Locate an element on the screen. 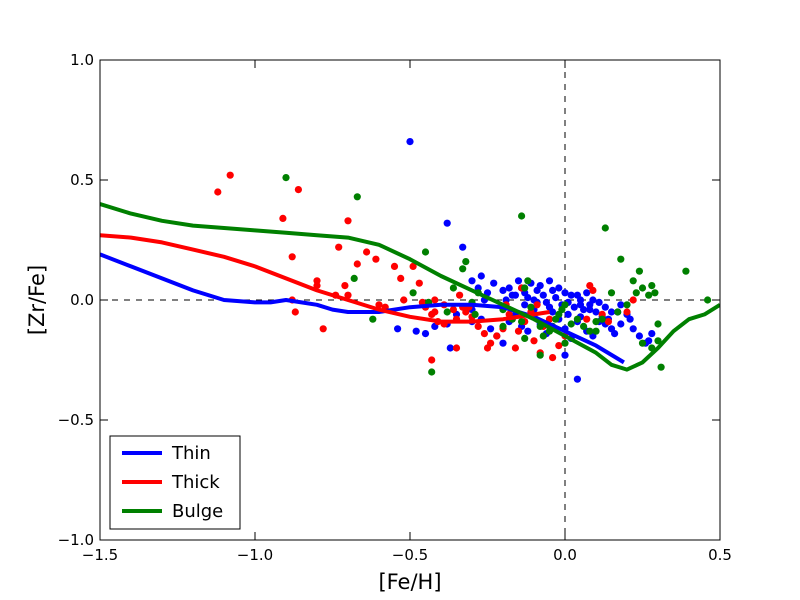 Image resolution: width=800 pixels, height=600 pixels. x-tick-label: −1.5 is located at coordinates (100, 555).